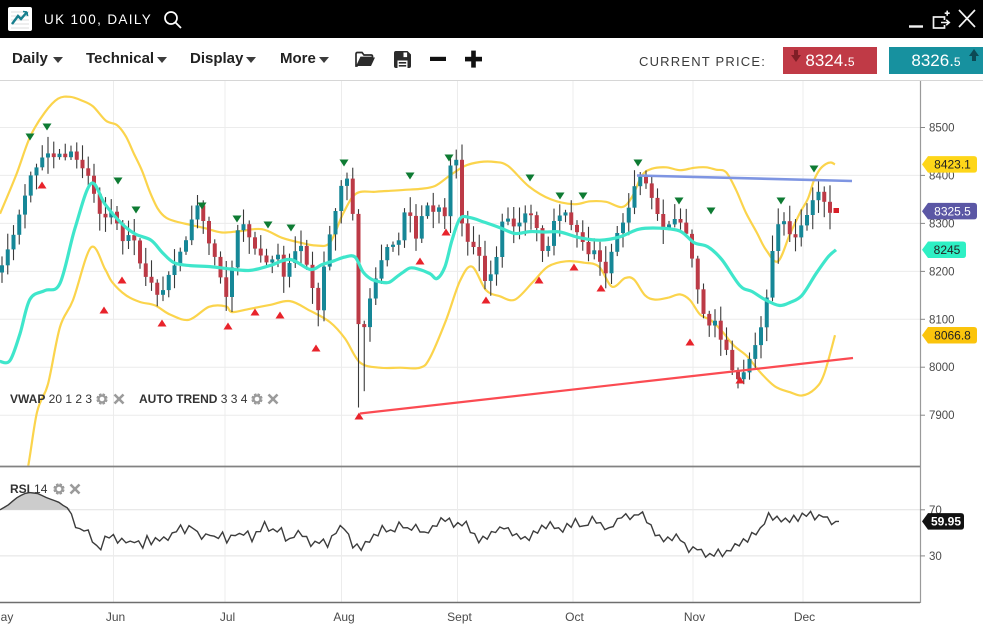 This screenshot has height=631, width=983. Describe the element at coordinates (51, 399) in the screenshot. I see `svg-text: VWAP 20 1 2 3` at that location.